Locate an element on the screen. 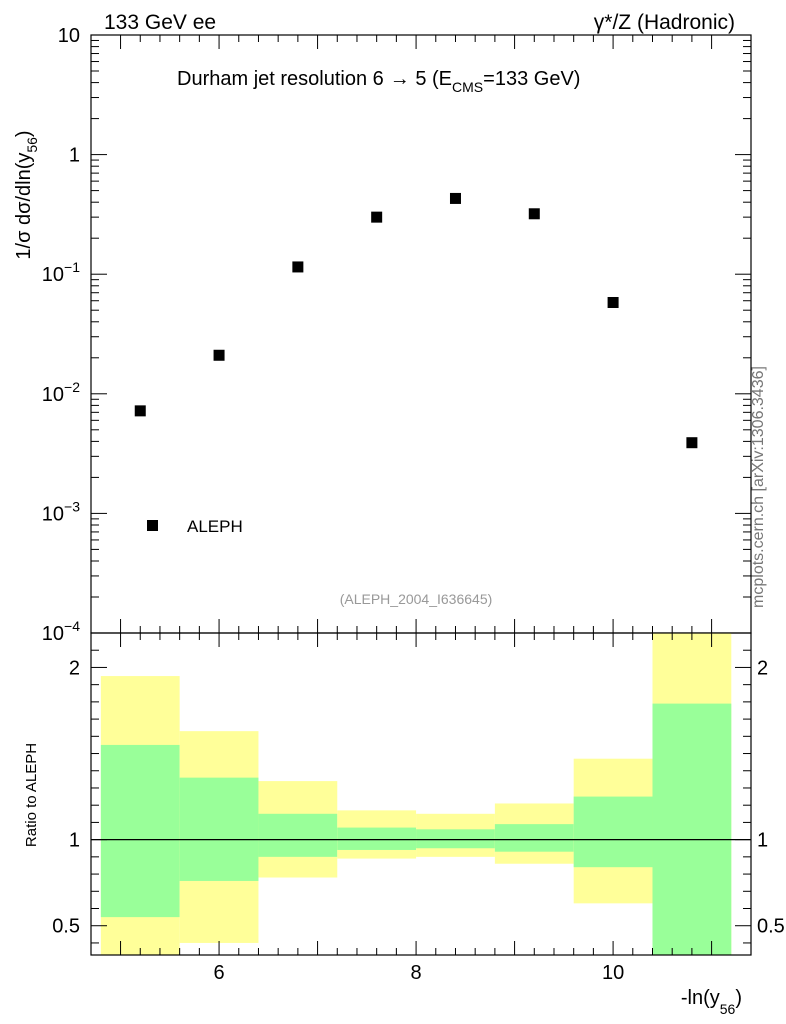 The height and width of the screenshot is (1024, 786). ratio-y-axis-label: Ratio to ALEPH is located at coordinates (31, 795).